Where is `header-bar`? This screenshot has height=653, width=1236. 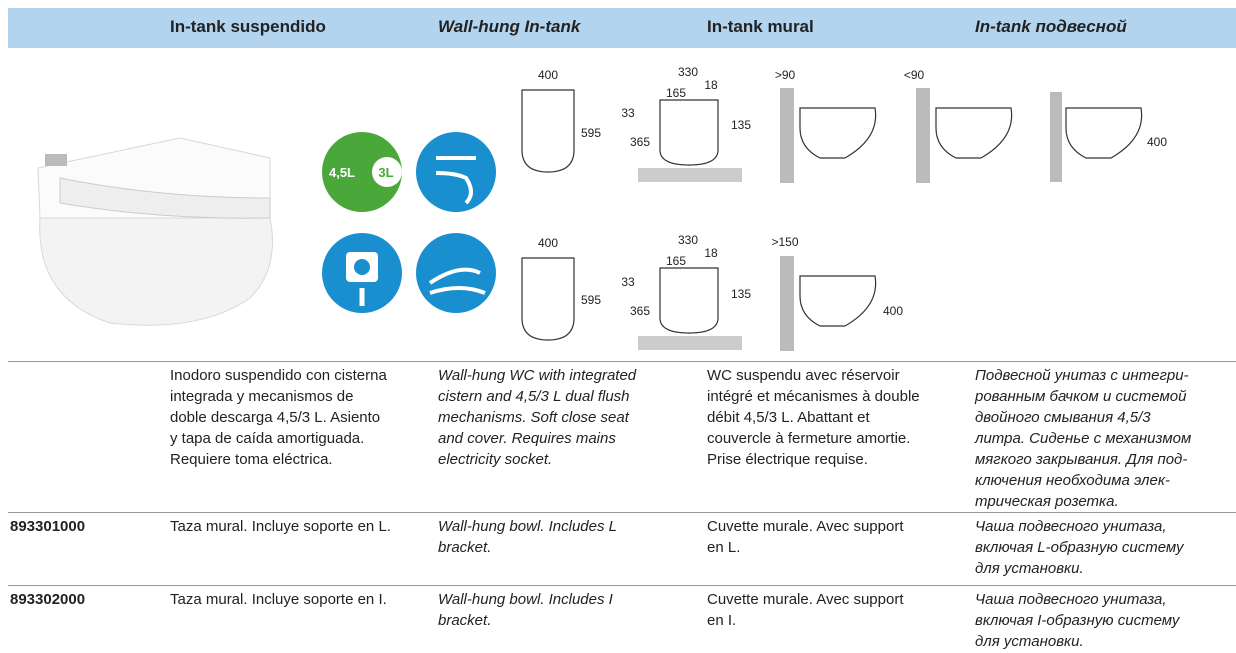 header-bar is located at coordinates (622, 28).